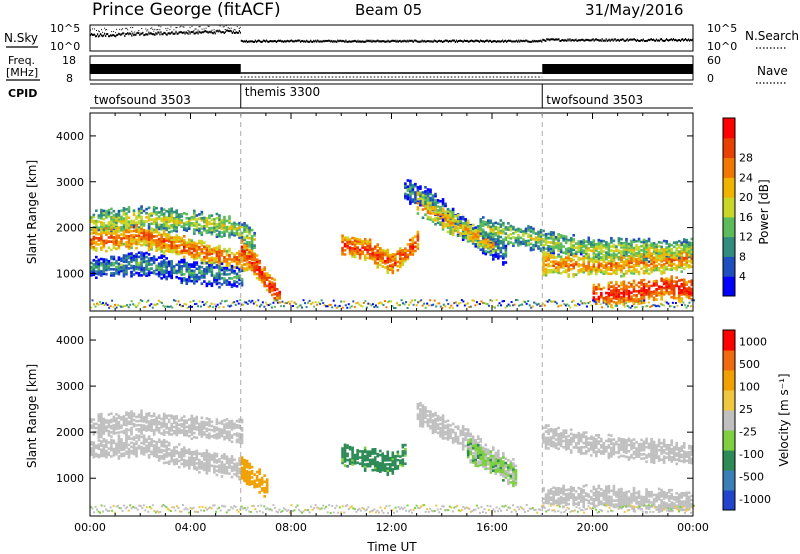 The height and width of the screenshot is (554, 800). I want to click on nsearch-tick-top: 10^5, so click(722, 28).